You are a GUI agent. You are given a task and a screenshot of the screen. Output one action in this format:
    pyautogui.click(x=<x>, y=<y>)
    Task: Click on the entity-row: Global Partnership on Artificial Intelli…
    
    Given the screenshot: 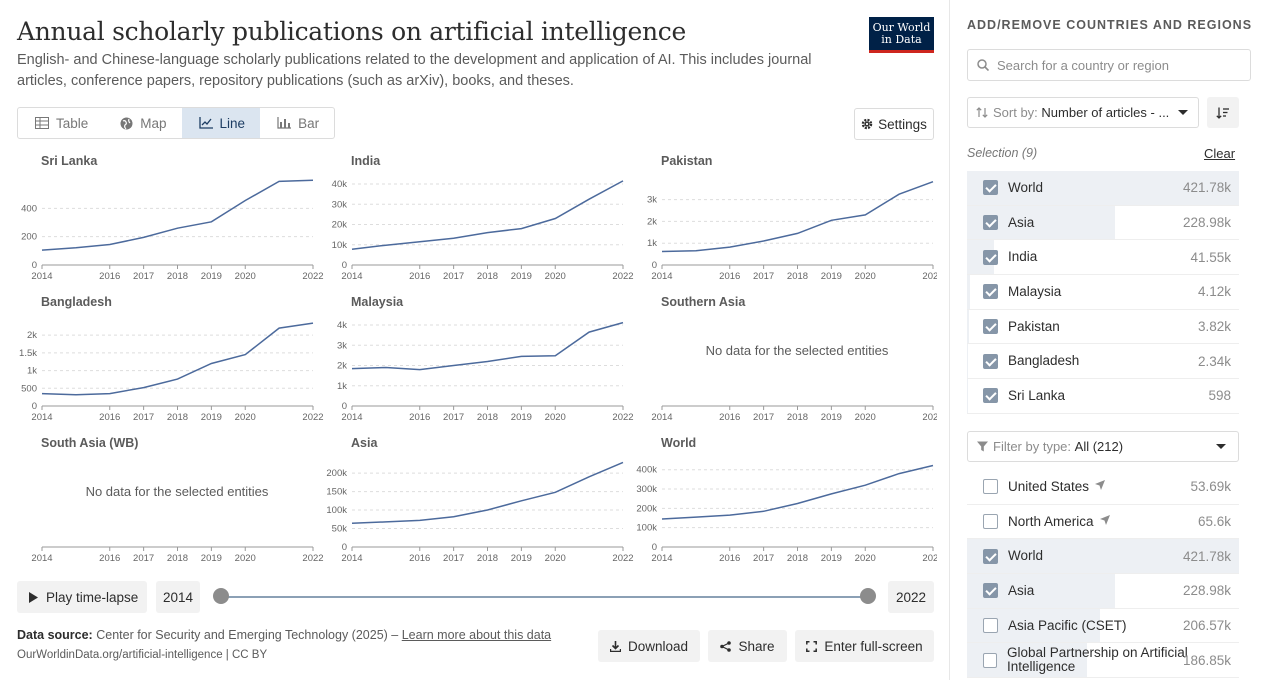 What is the action you would take?
    pyautogui.click(x=1103, y=661)
    